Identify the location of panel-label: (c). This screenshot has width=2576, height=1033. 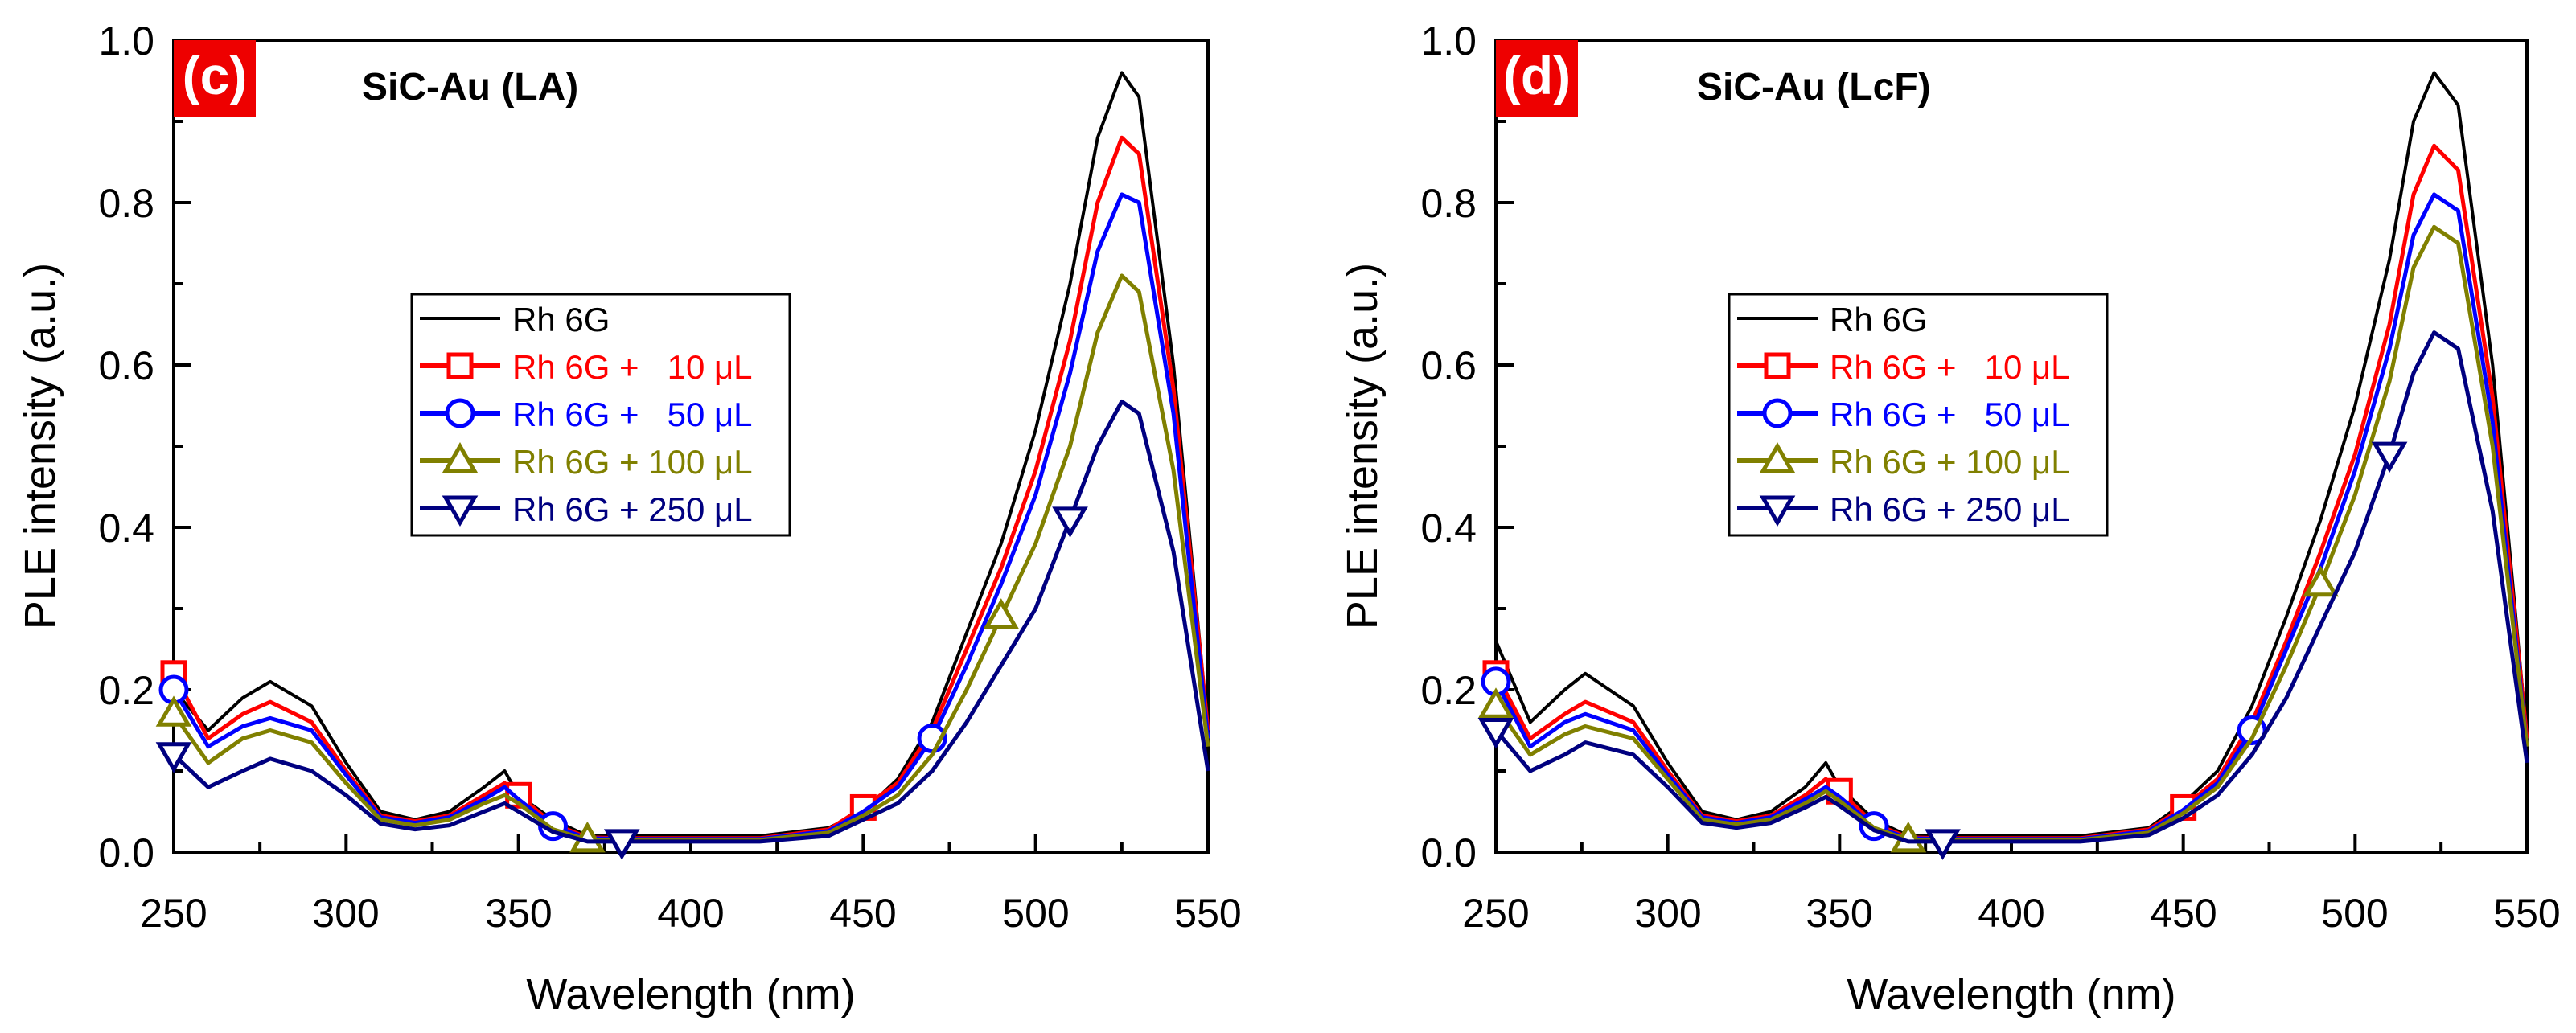
(215, 76).